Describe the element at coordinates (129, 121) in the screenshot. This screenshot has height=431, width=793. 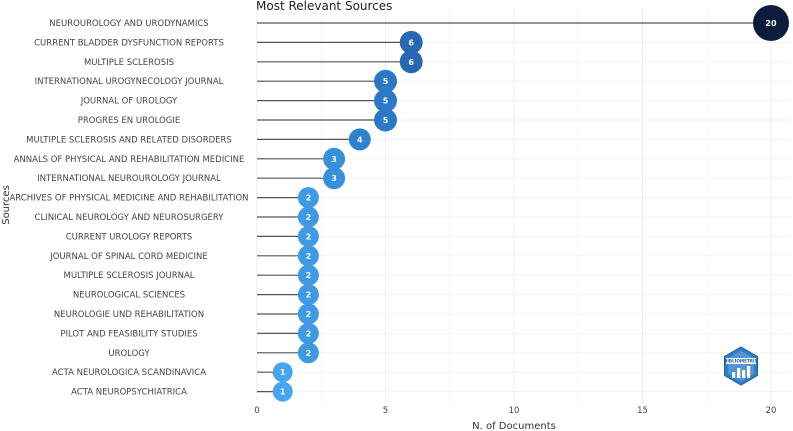
I see `source-label: PROGRES EN UROLOGIE` at that location.